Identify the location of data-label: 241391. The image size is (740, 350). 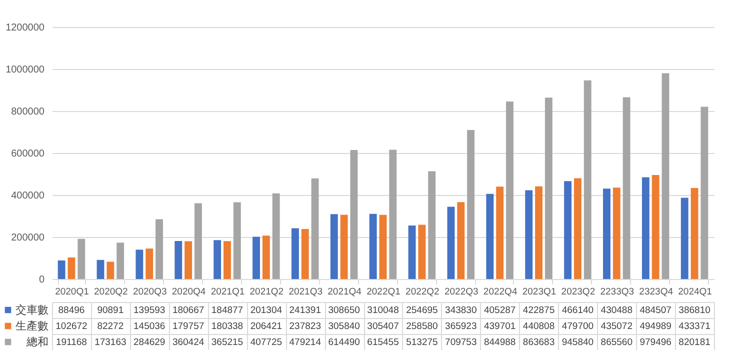
(305, 310).